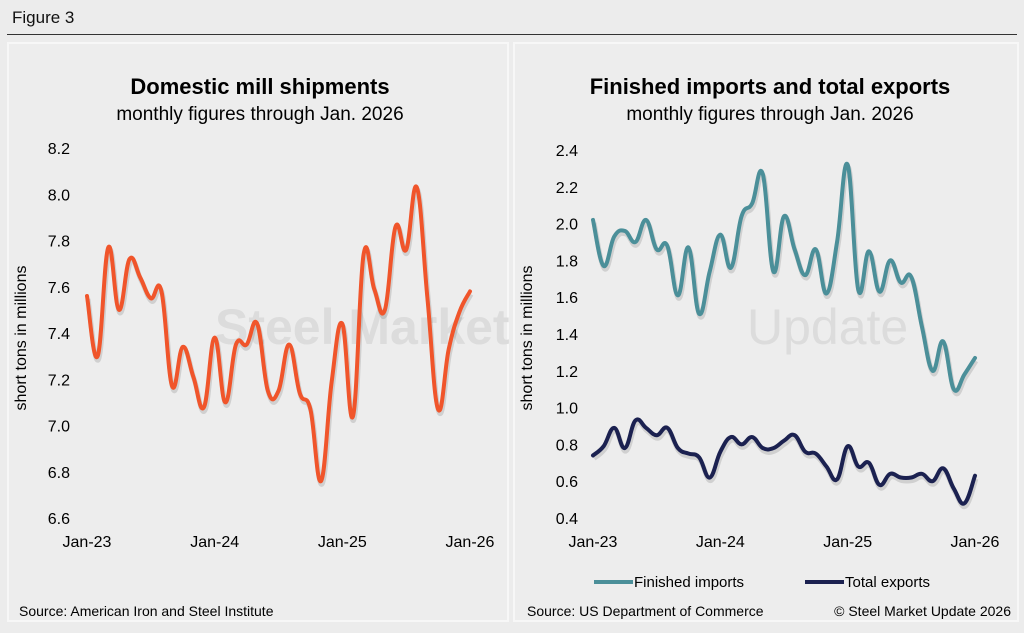 The height and width of the screenshot is (633, 1024). Describe the element at coordinates (567, 188) in the screenshot. I see `y-tick-label: 2.2` at that location.